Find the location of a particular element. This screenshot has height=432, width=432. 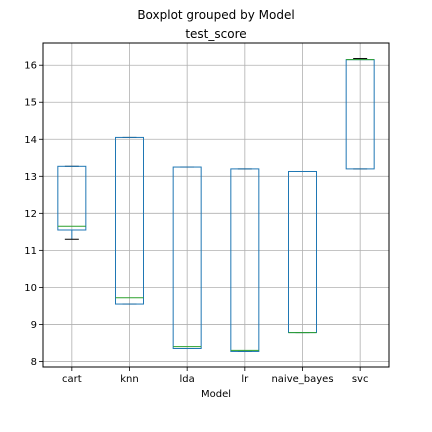

x-axis-label: Model is located at coordinates (216, 394).